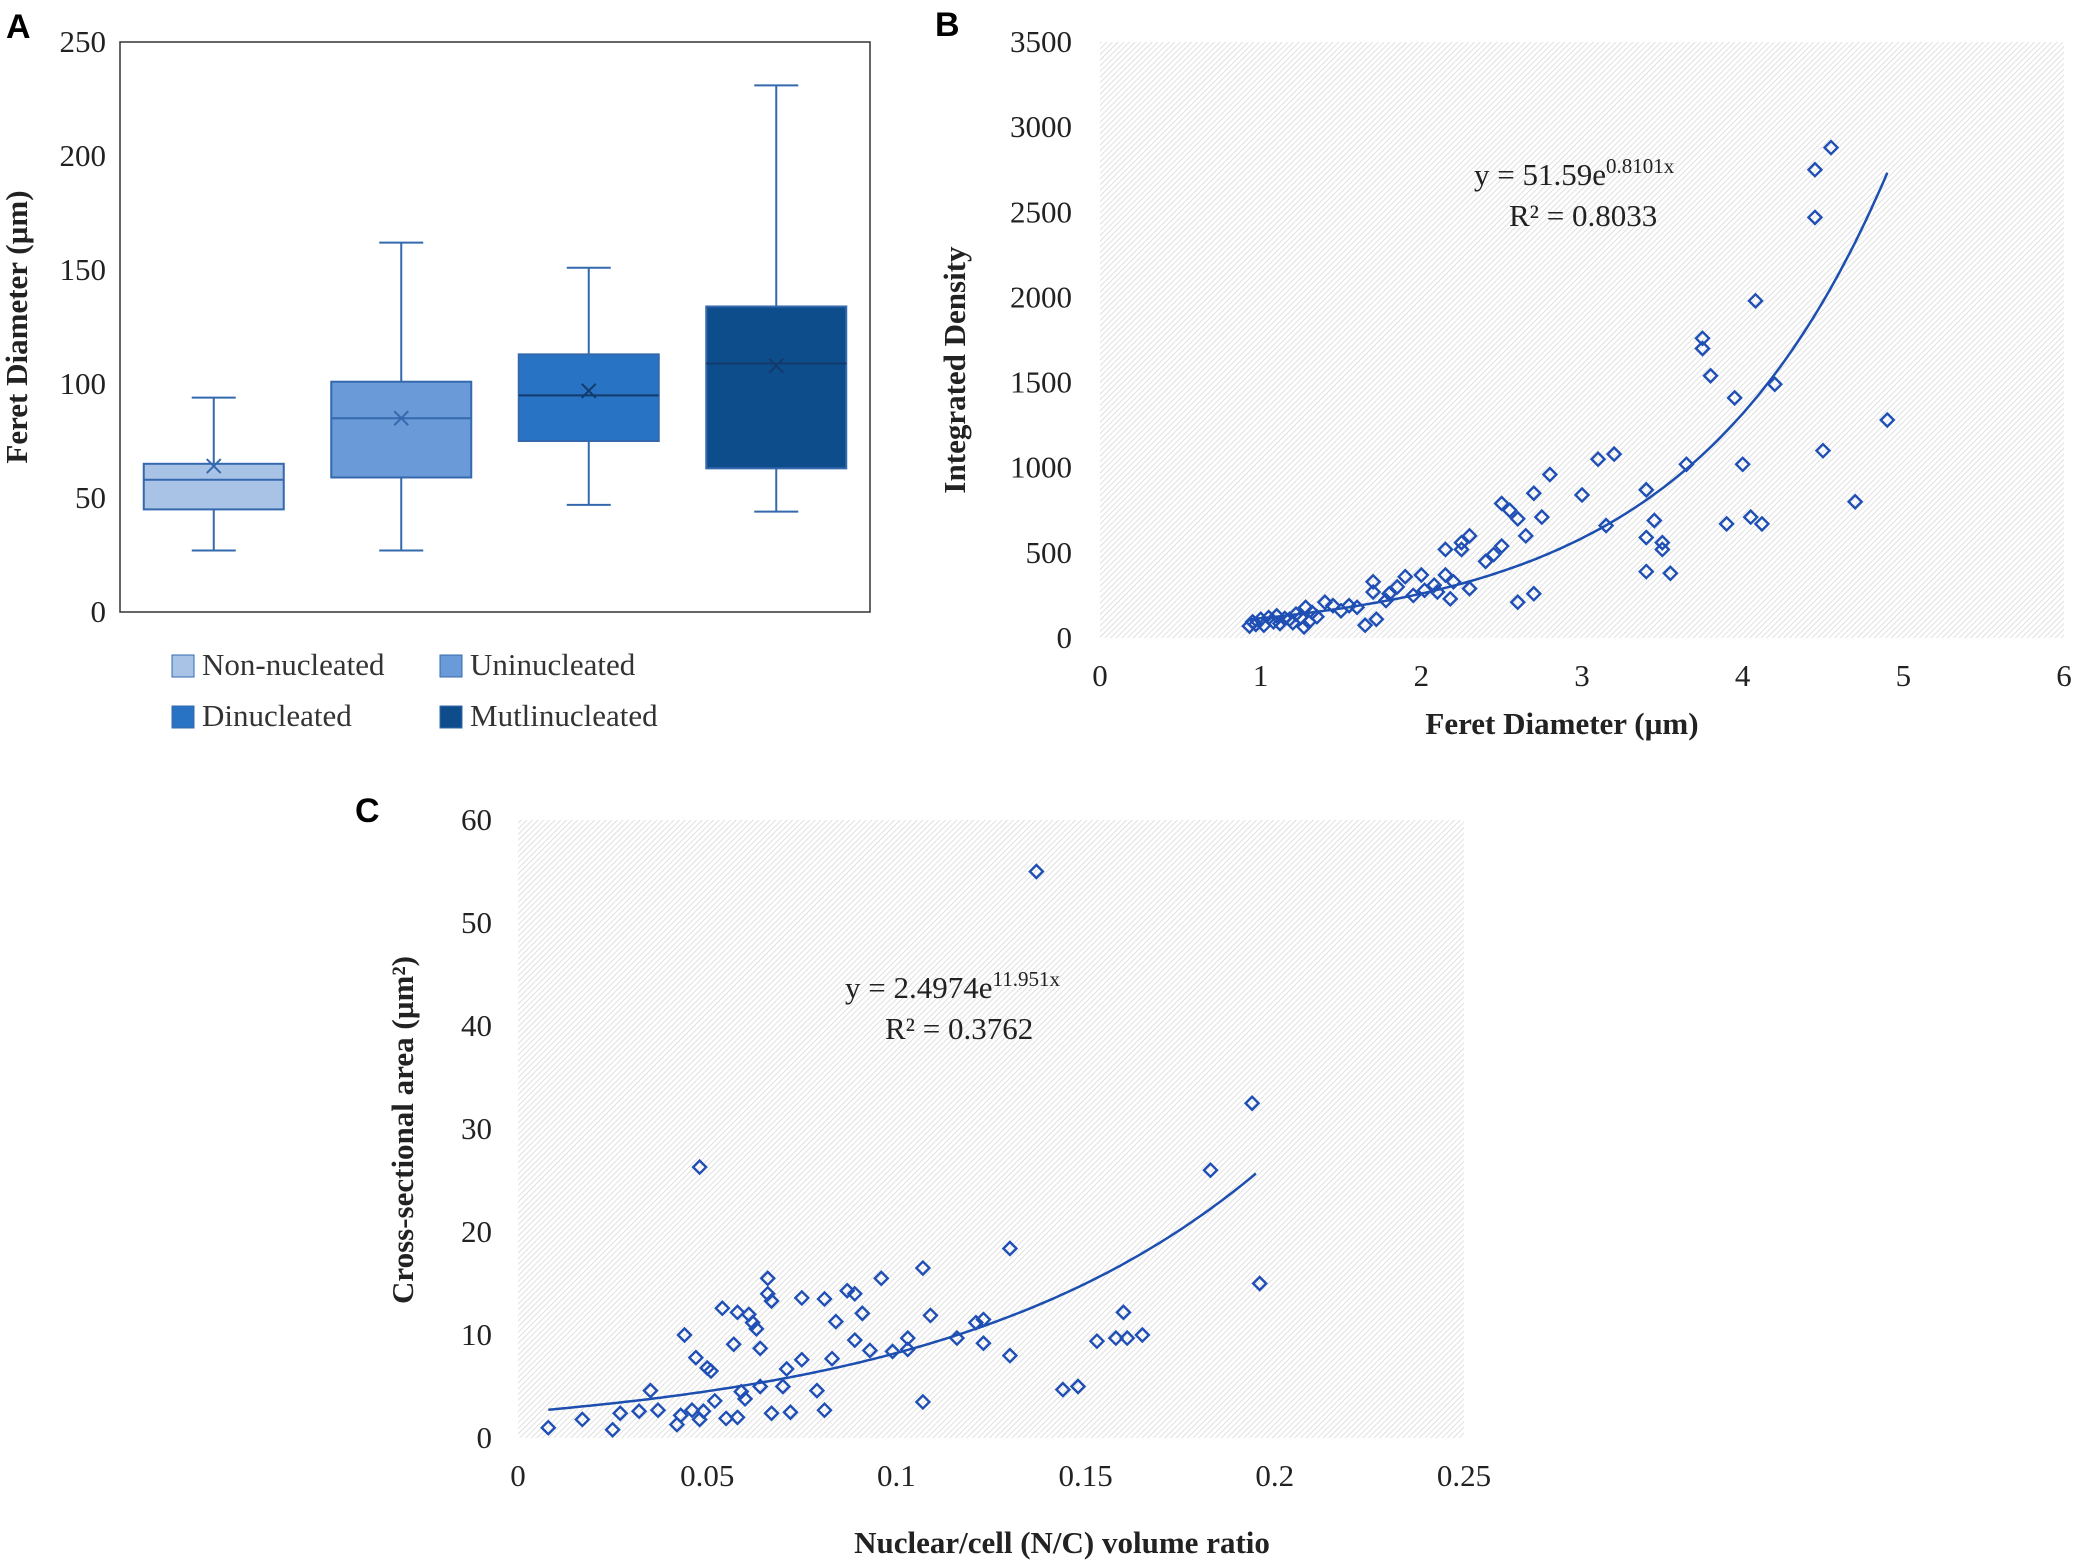  Describe the element at coordinates (1049, 552) in the screenshot. I see `panel-b-ytick-label: 500` at that location.